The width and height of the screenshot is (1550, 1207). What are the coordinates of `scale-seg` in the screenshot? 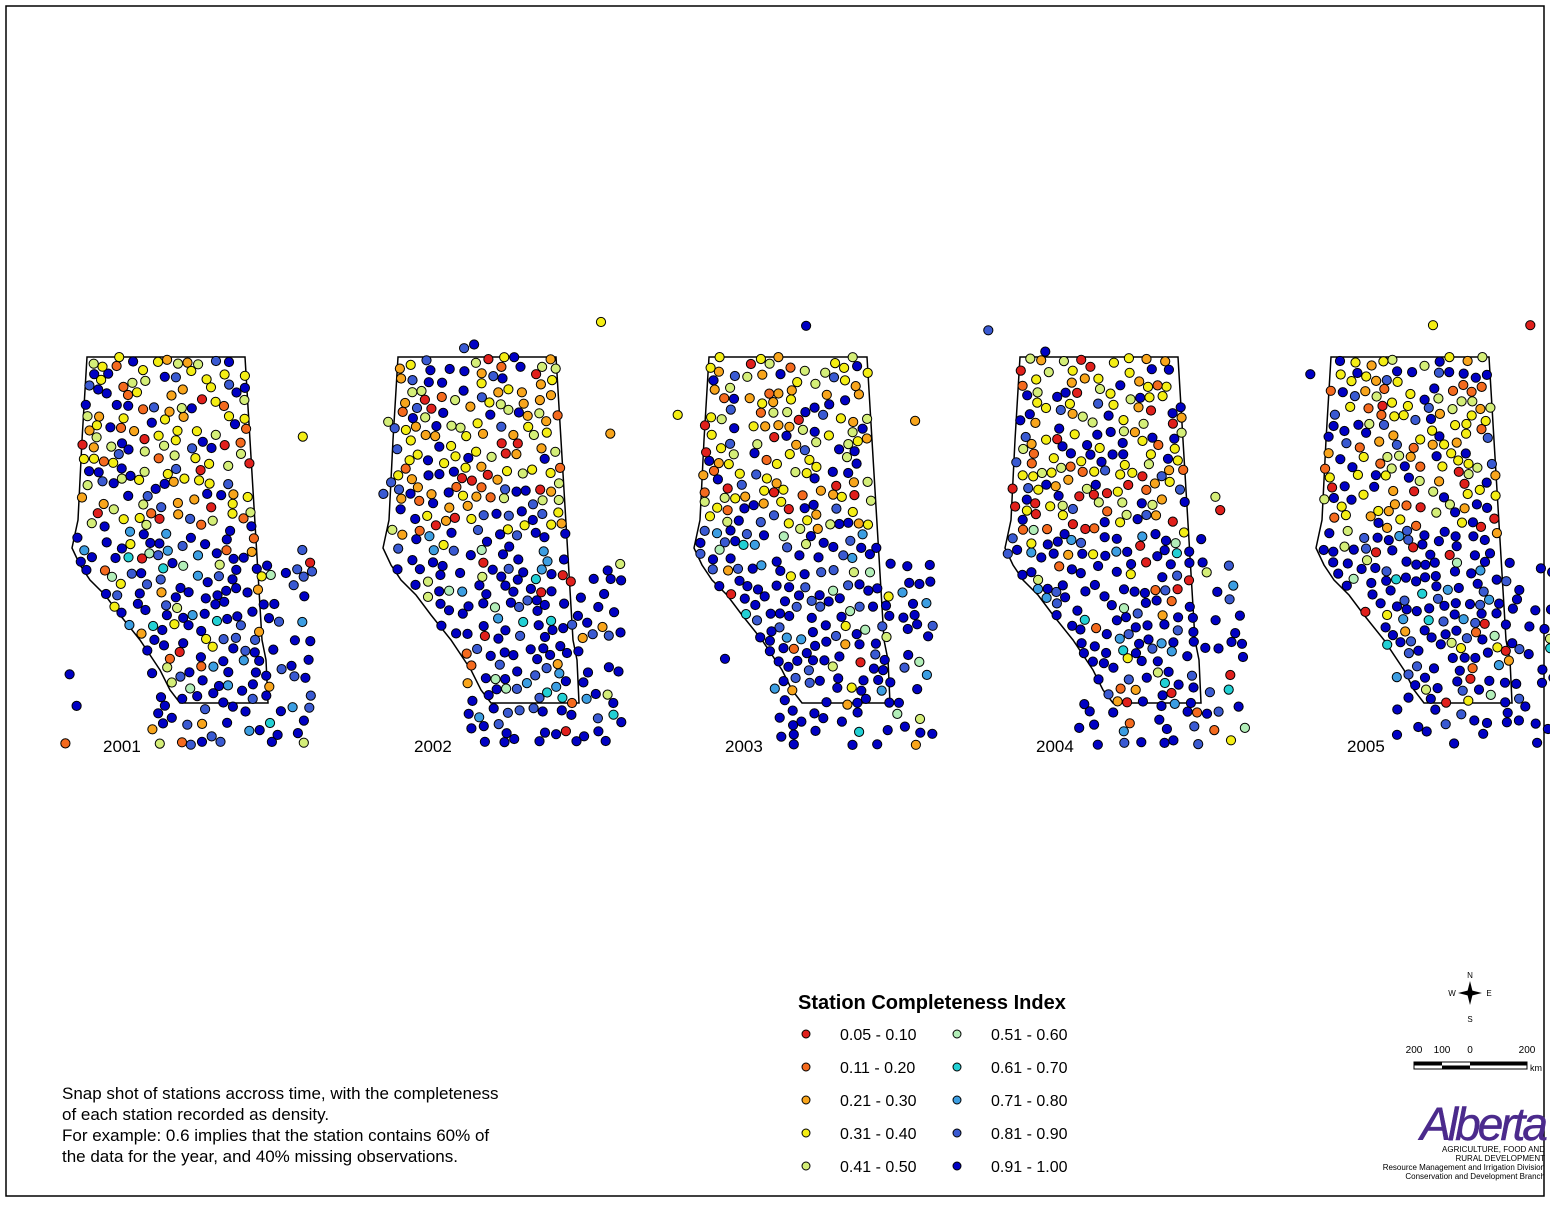 It's located at (1456, 1068).